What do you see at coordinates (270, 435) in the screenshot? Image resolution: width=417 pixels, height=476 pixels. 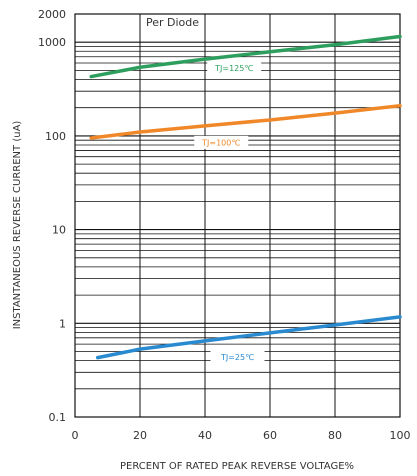 I see `x-tick-label-3: 60` at bounding box center [270, 435].